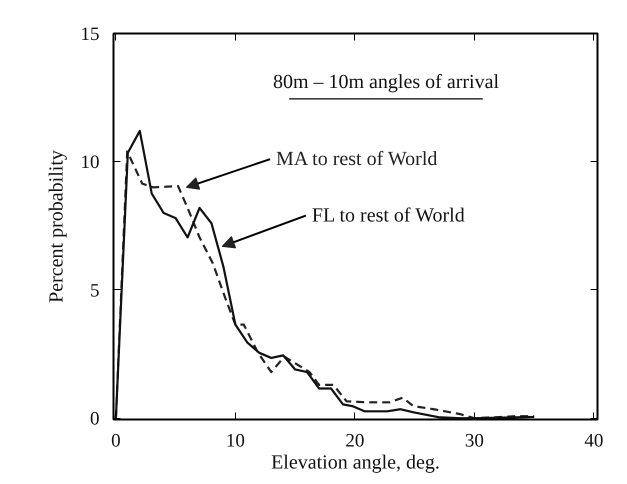 Image resolution: width=627 pixels, height=484 pixels. What do you see at coordinates (354, 441) in the screenshot?
I see `x-tick-label: 20` at bounding box center [354, 441].